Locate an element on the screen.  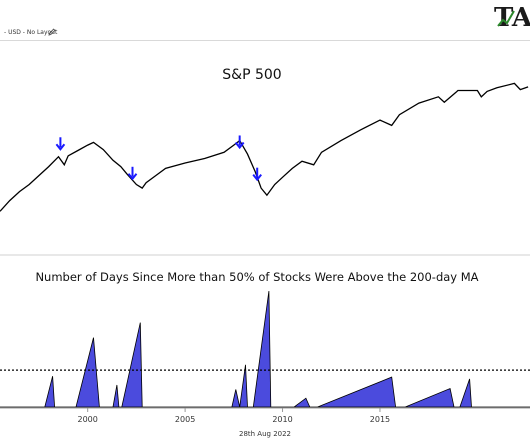
ta-logo-icon: TA is located at coordinates (511, 18).